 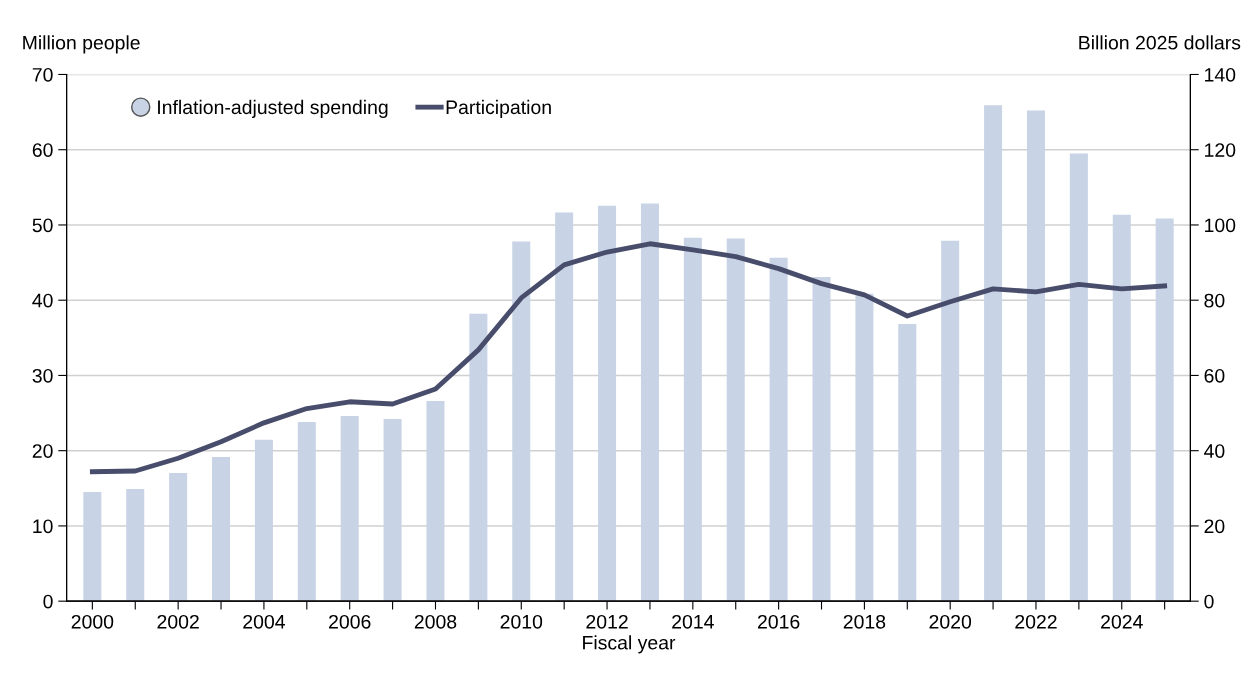 I want to click on y2-tick-label: 80, so click(x=1214, y=300).